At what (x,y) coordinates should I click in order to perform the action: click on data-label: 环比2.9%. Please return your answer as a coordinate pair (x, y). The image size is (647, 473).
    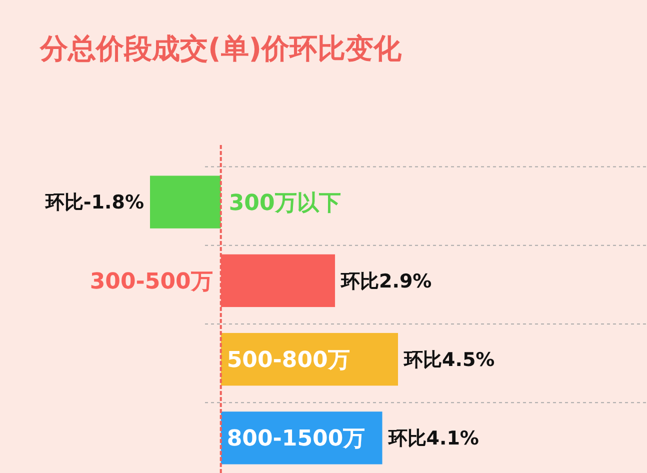
    Looking at the image, I should click on (386, 281).